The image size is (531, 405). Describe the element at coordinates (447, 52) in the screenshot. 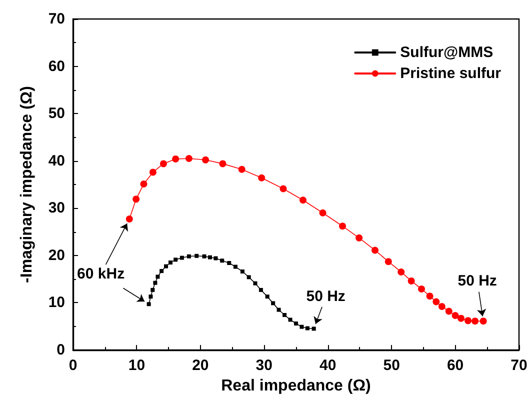

I see `legend-label: Sulfur@MMS` at that location.